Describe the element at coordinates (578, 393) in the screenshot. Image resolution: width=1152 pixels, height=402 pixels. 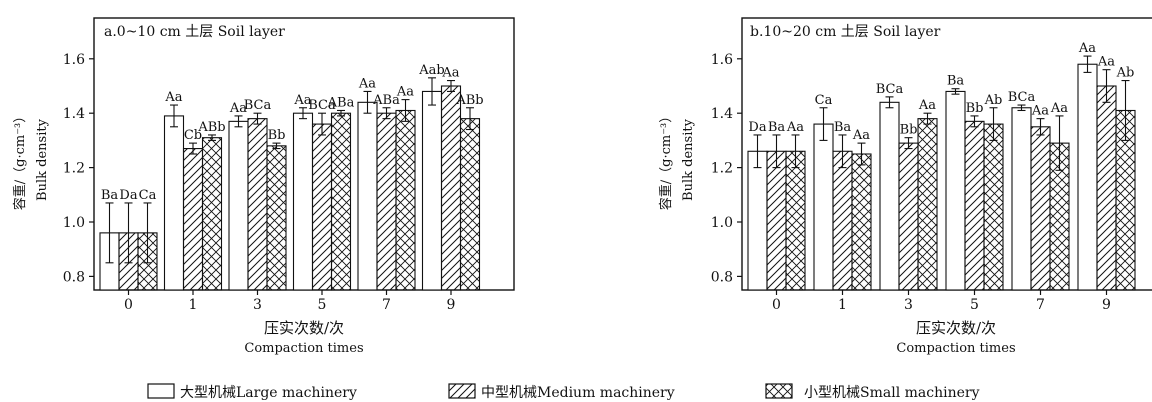
I see `legend-label: 中型机械Medium machinery` at that location.